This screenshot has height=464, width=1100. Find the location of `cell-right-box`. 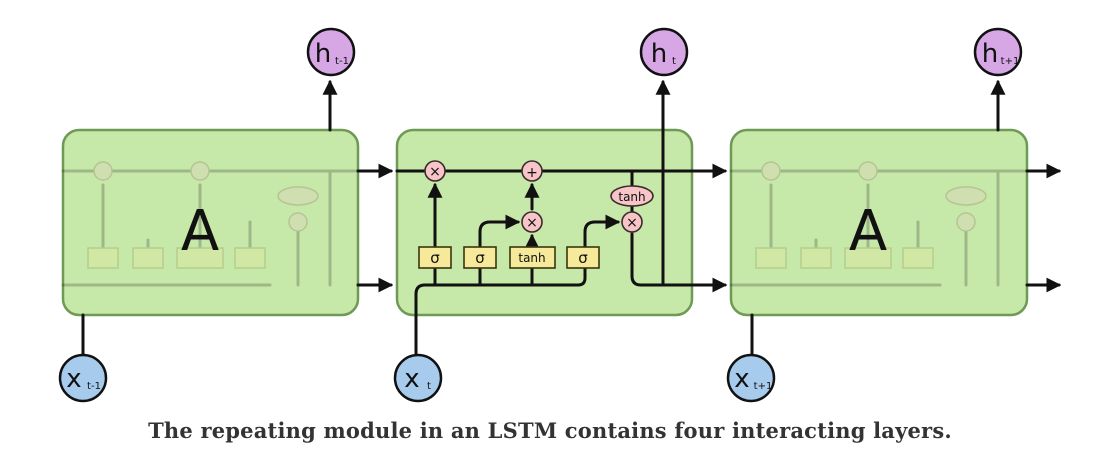

cell-right-box is located at coordinates (879, 222).